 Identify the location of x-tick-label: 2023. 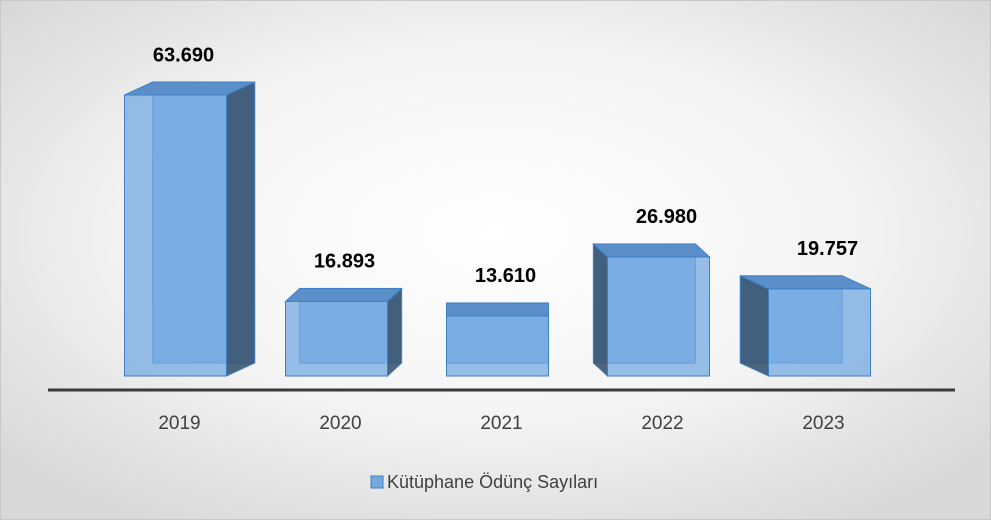
(823, 423).